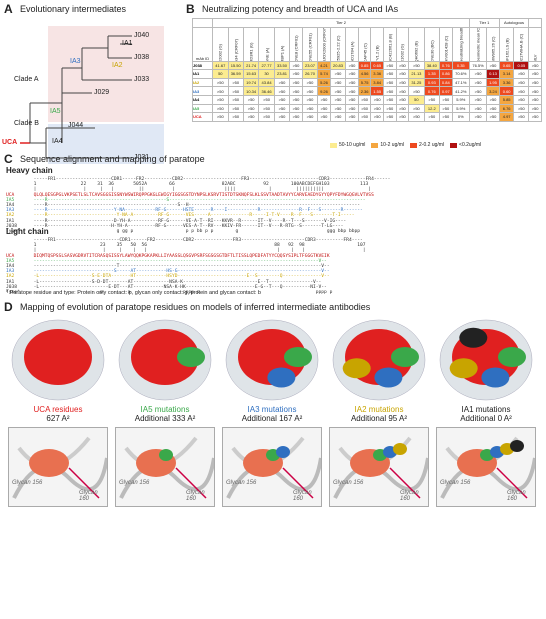  I want to click on node-ia4: IA4, so click(57, 141).